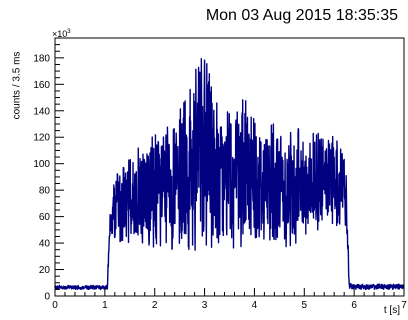  What do you see at coordinates (404, 305) in the screenshot?
I see `x-tick-label: 7` at bounding box center [404, 305].